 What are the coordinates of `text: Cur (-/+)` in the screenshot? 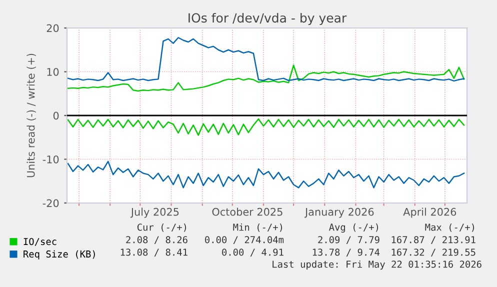 It's located at (161, 227).